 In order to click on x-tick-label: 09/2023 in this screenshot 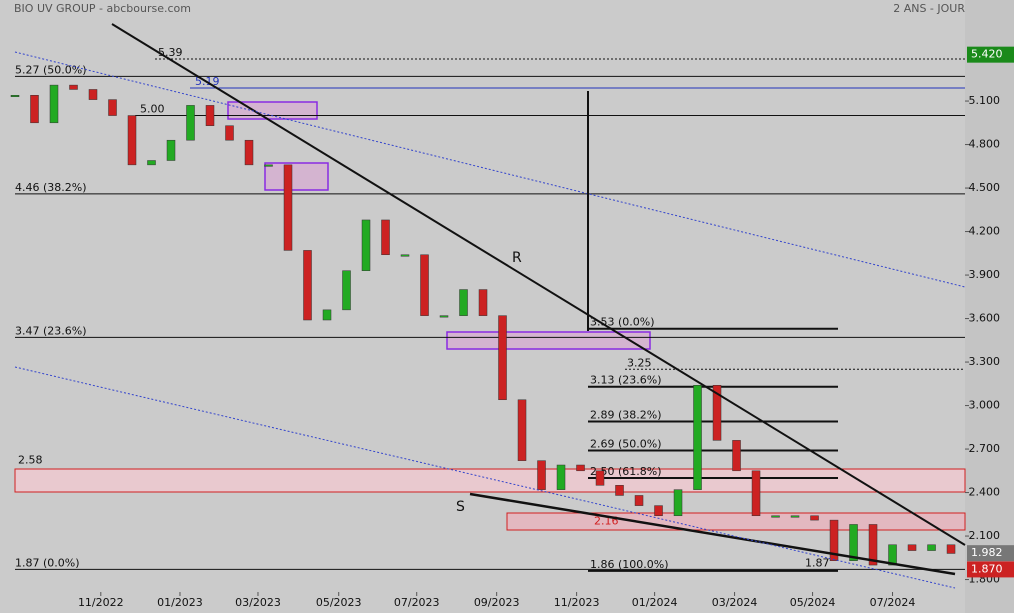, I will do `click(497, 602)`.